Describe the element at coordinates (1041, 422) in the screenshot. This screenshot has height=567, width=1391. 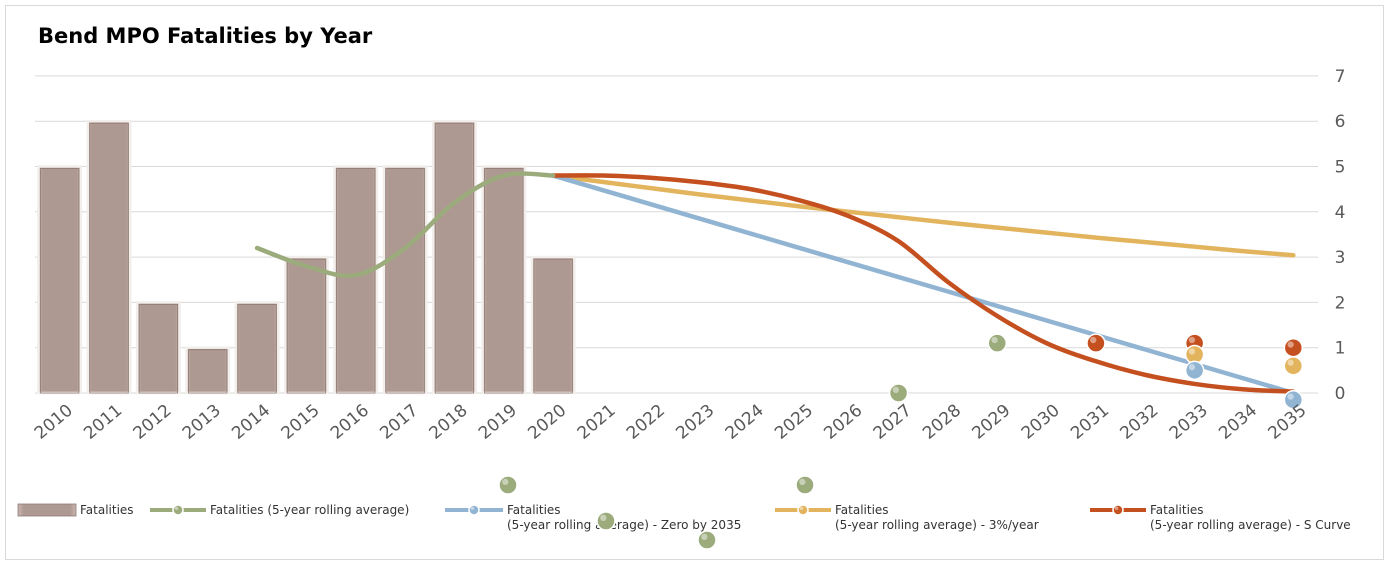
I see `x-tick-label: 2030` at that location.